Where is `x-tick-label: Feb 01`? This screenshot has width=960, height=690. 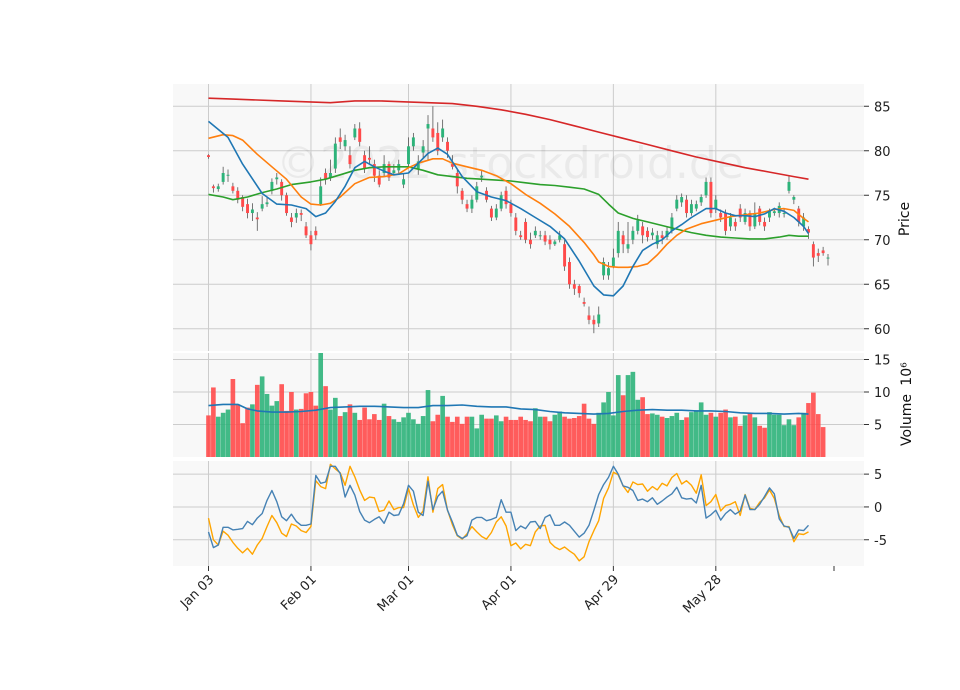 x-tick-label: Feb 01 is located at coordinates (299, 593).